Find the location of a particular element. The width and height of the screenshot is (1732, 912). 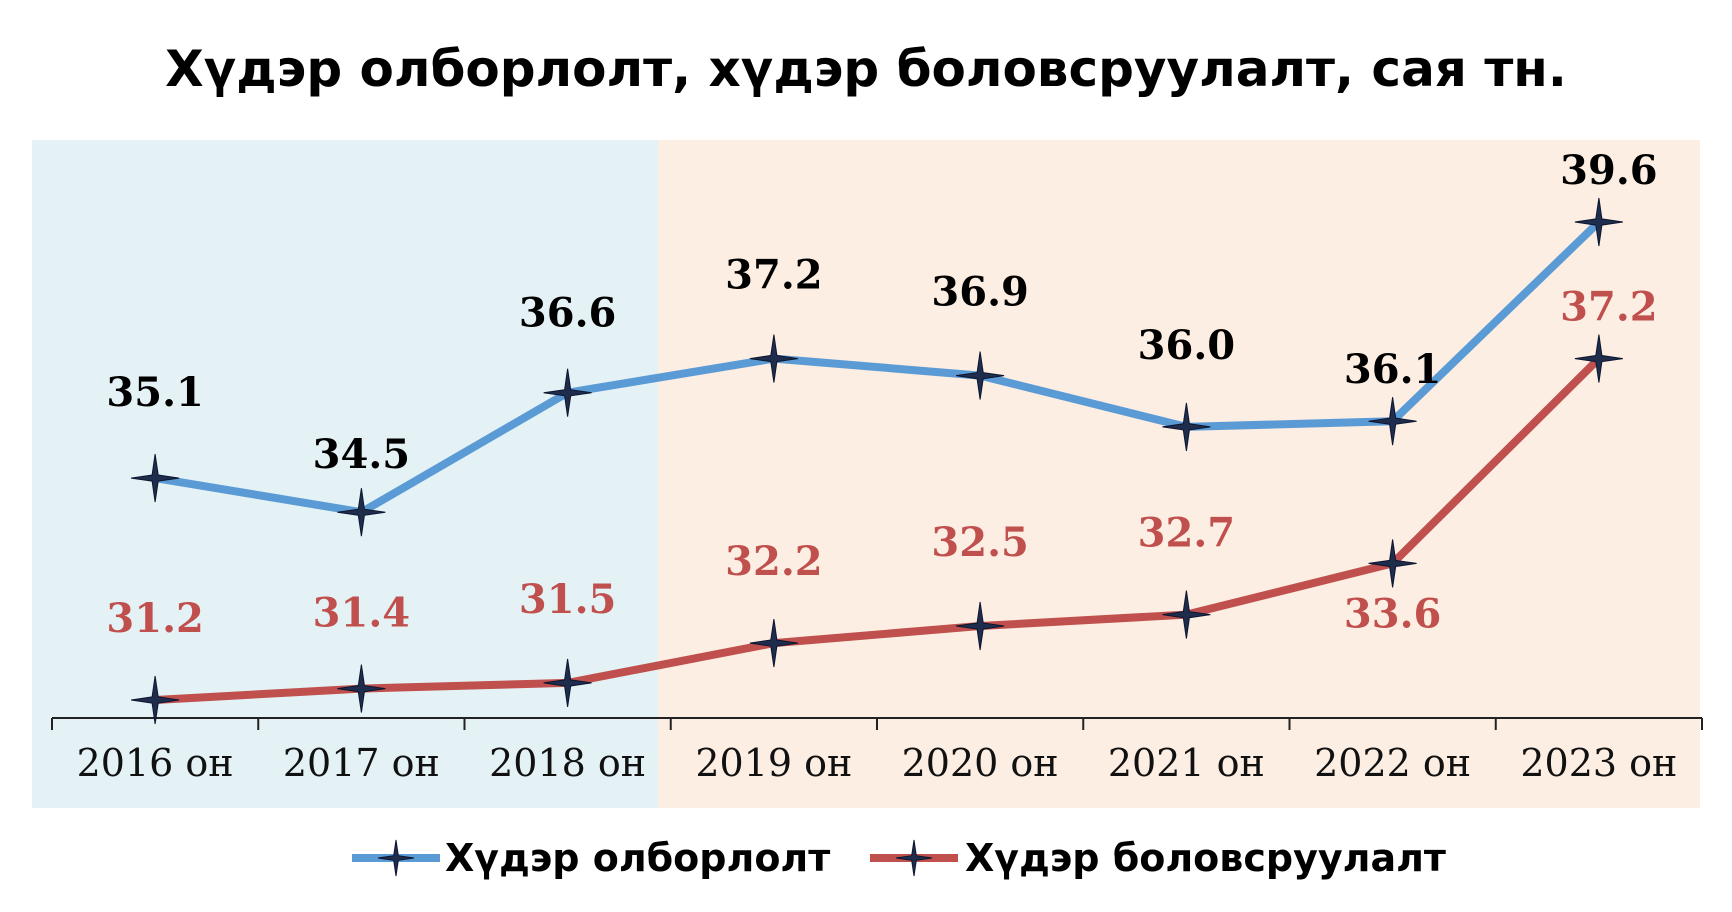

data-label: 35.1 is located at coordinates (154, 392).